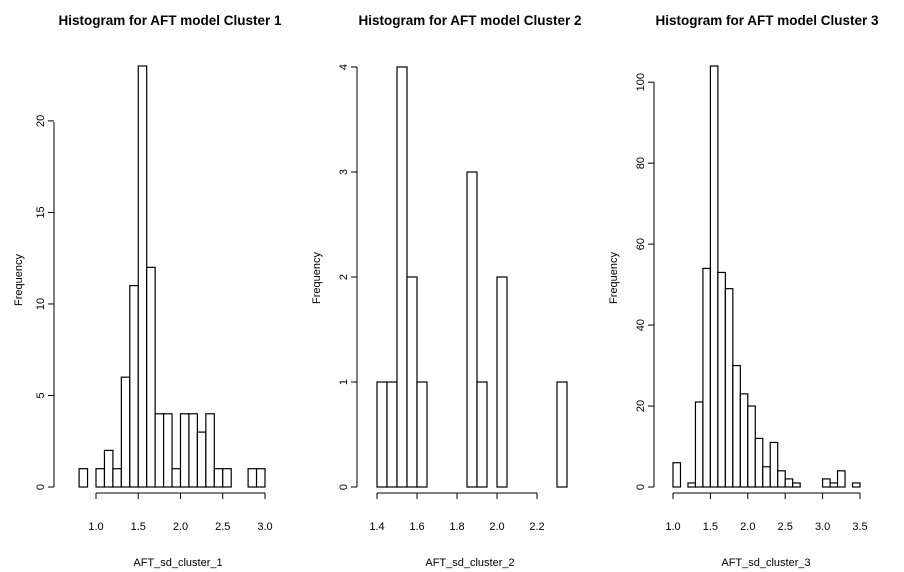 The image size is (904, 572). Describe the element at coordinates (416, 527) in the screenshot. I see `x-tick-label: 1.6` at that location.